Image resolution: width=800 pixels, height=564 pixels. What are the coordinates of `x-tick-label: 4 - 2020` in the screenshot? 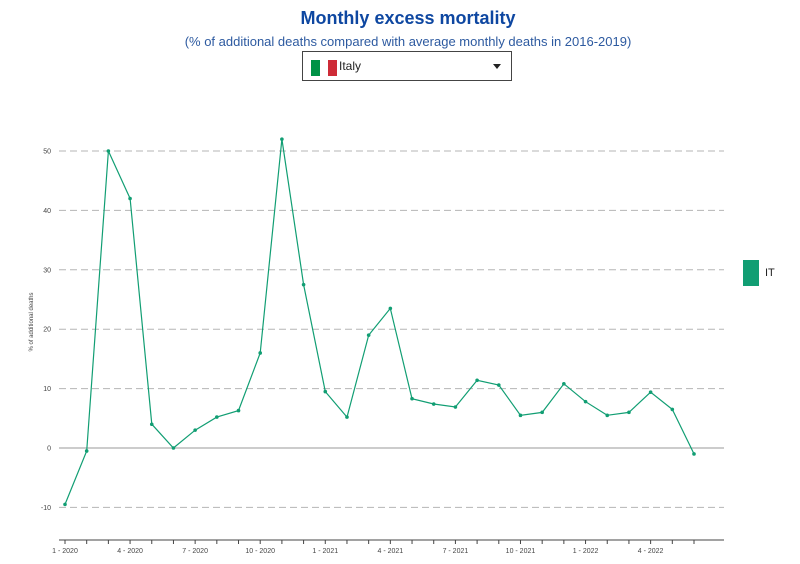 It's located at (130, 551).